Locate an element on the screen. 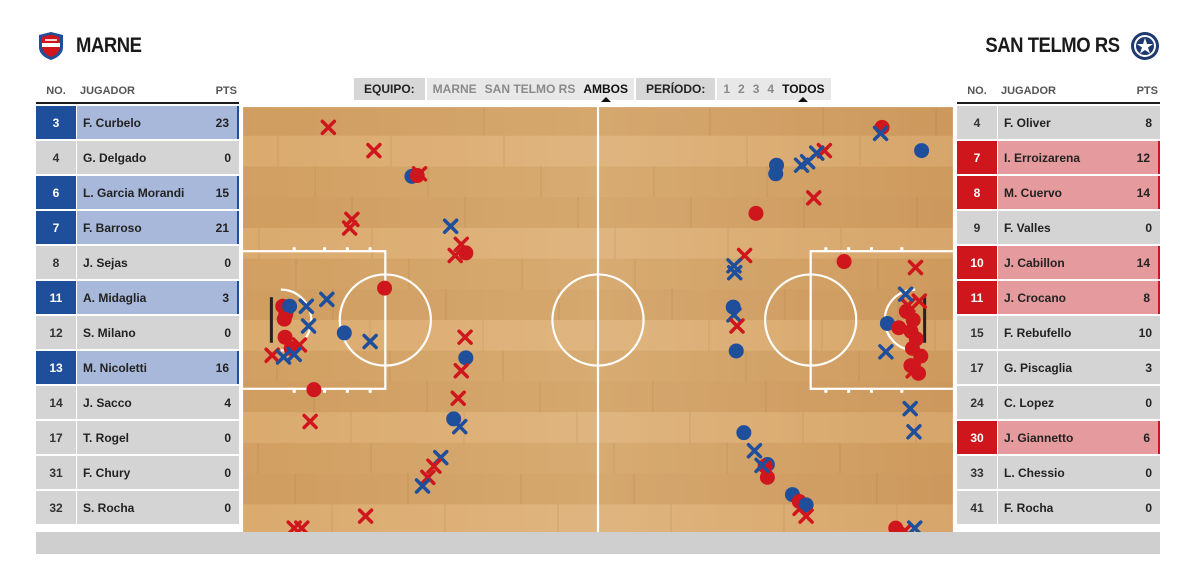 The width and height of the screenshot is (1193, 570). player-points: 23 is located at coordinates (222, 122).